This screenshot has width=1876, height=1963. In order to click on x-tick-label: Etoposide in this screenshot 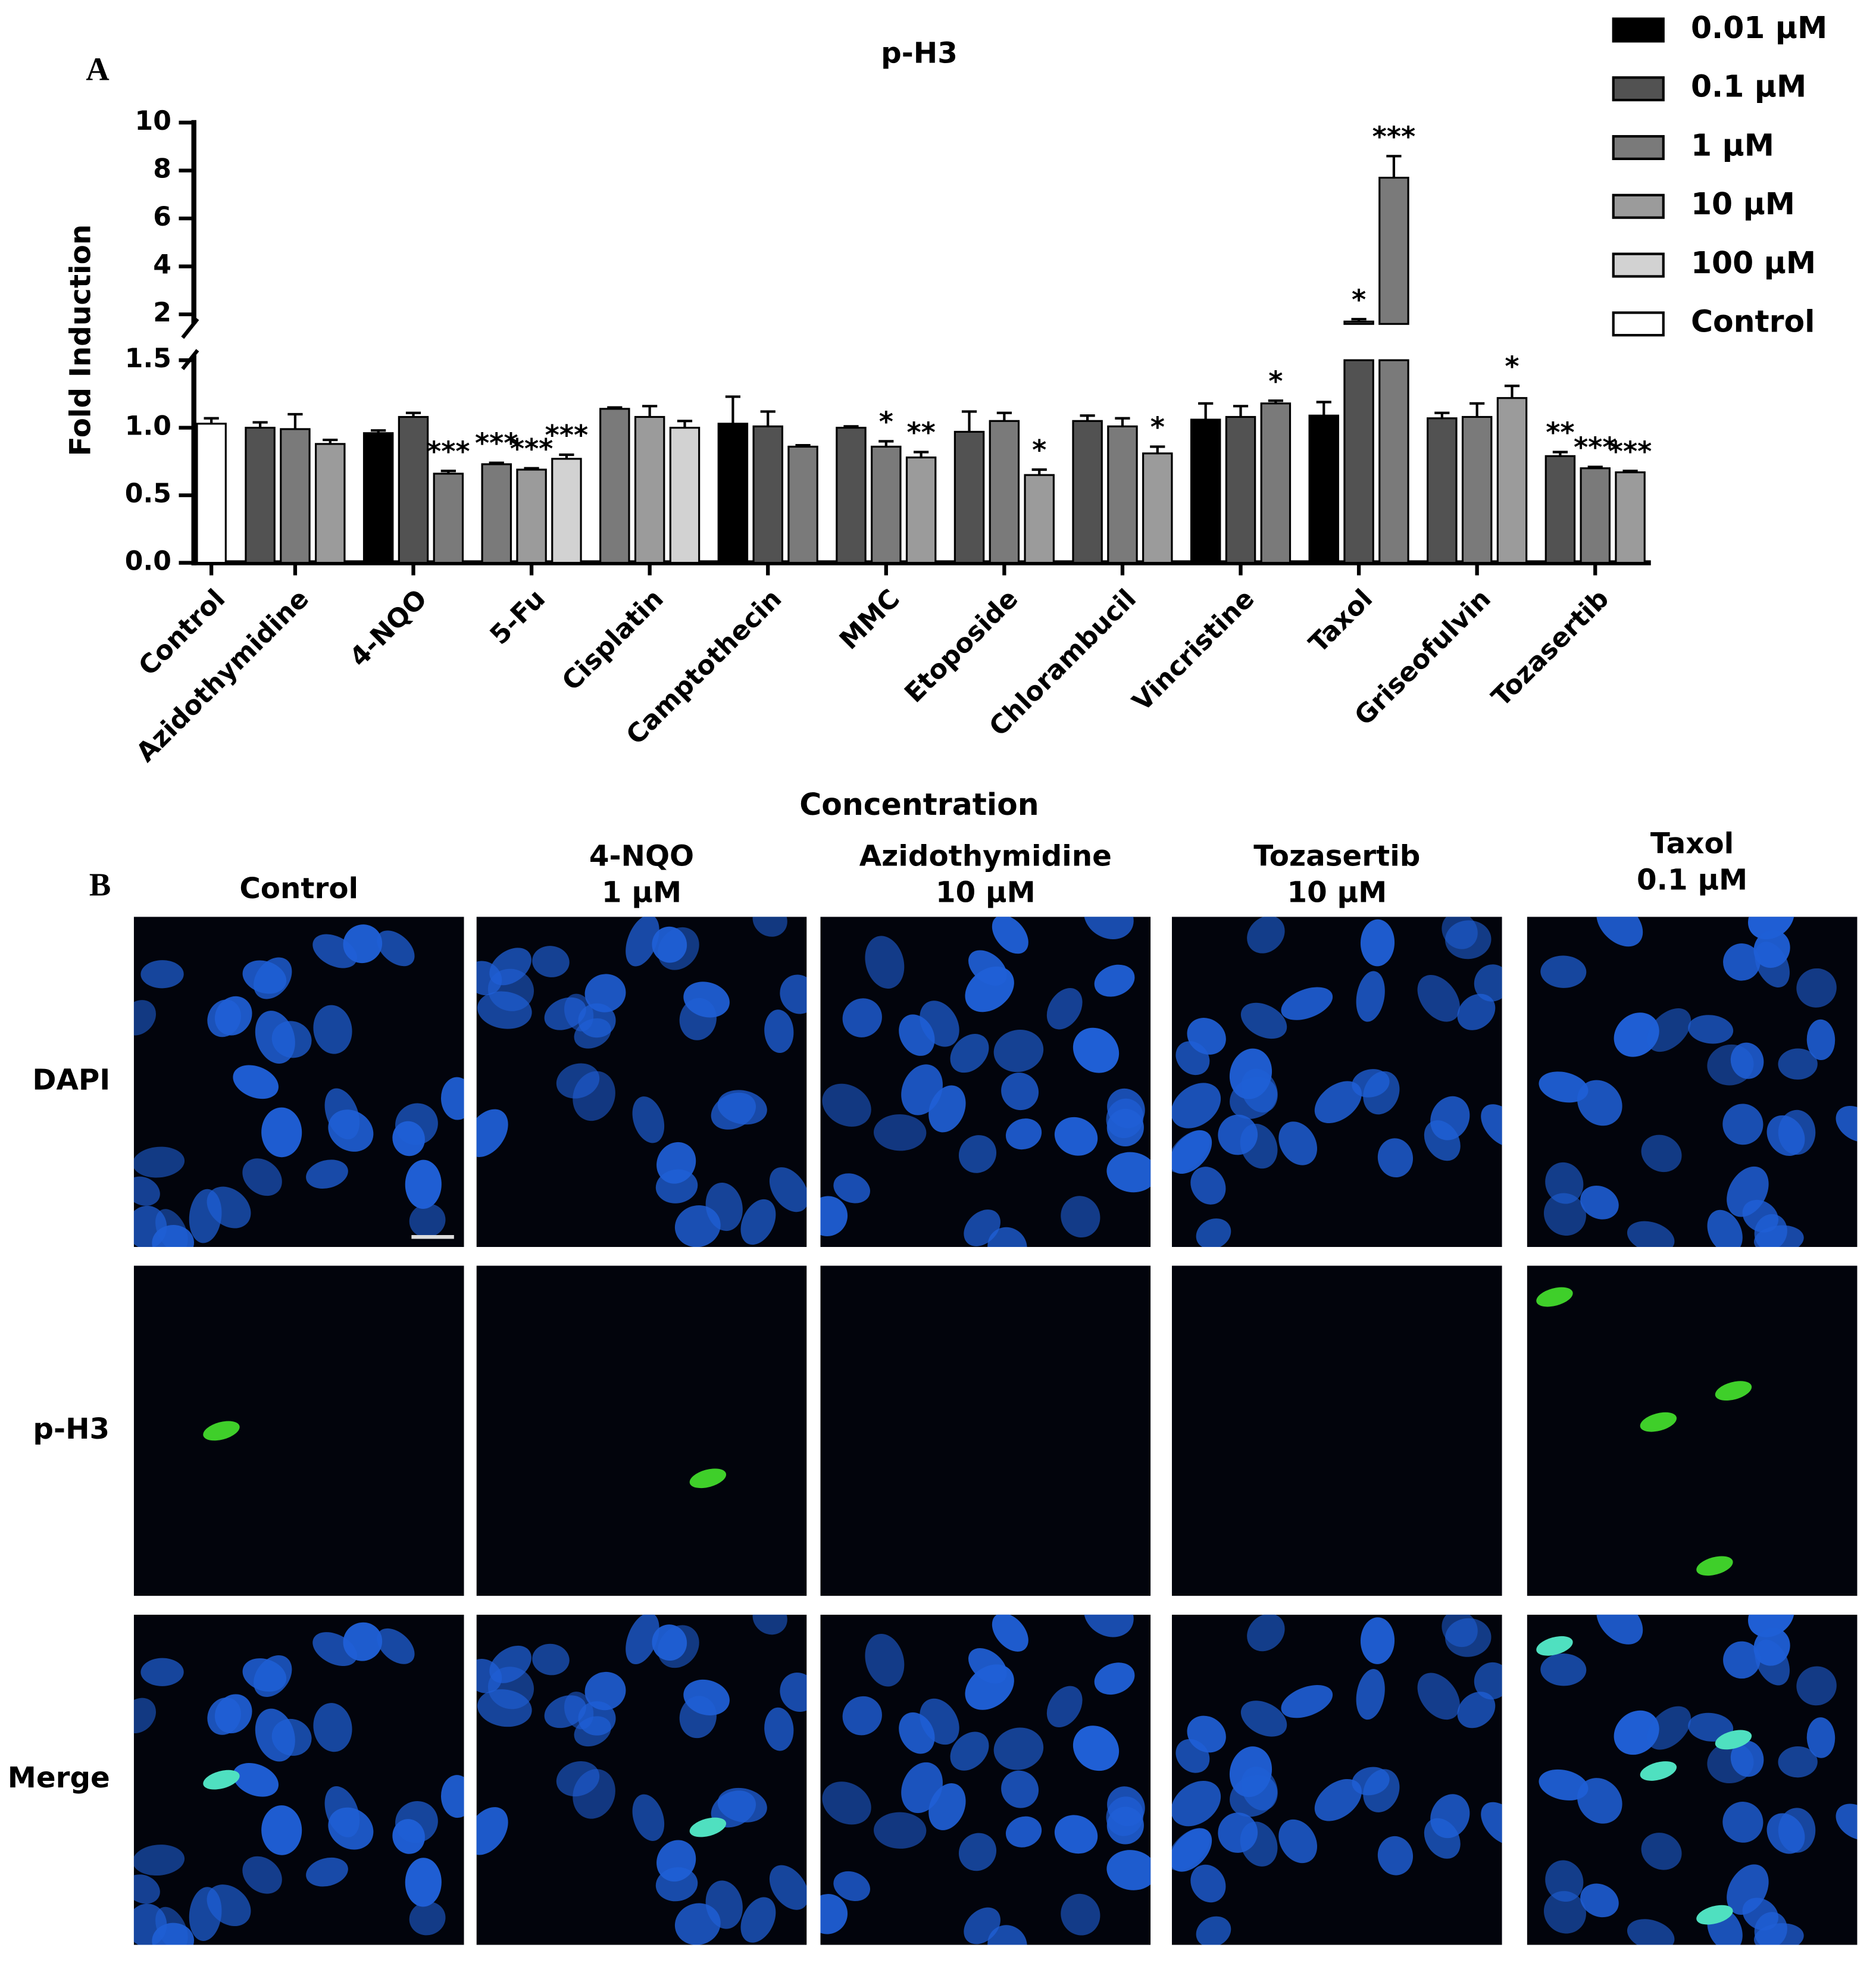, I will do `click(962, 645)`.